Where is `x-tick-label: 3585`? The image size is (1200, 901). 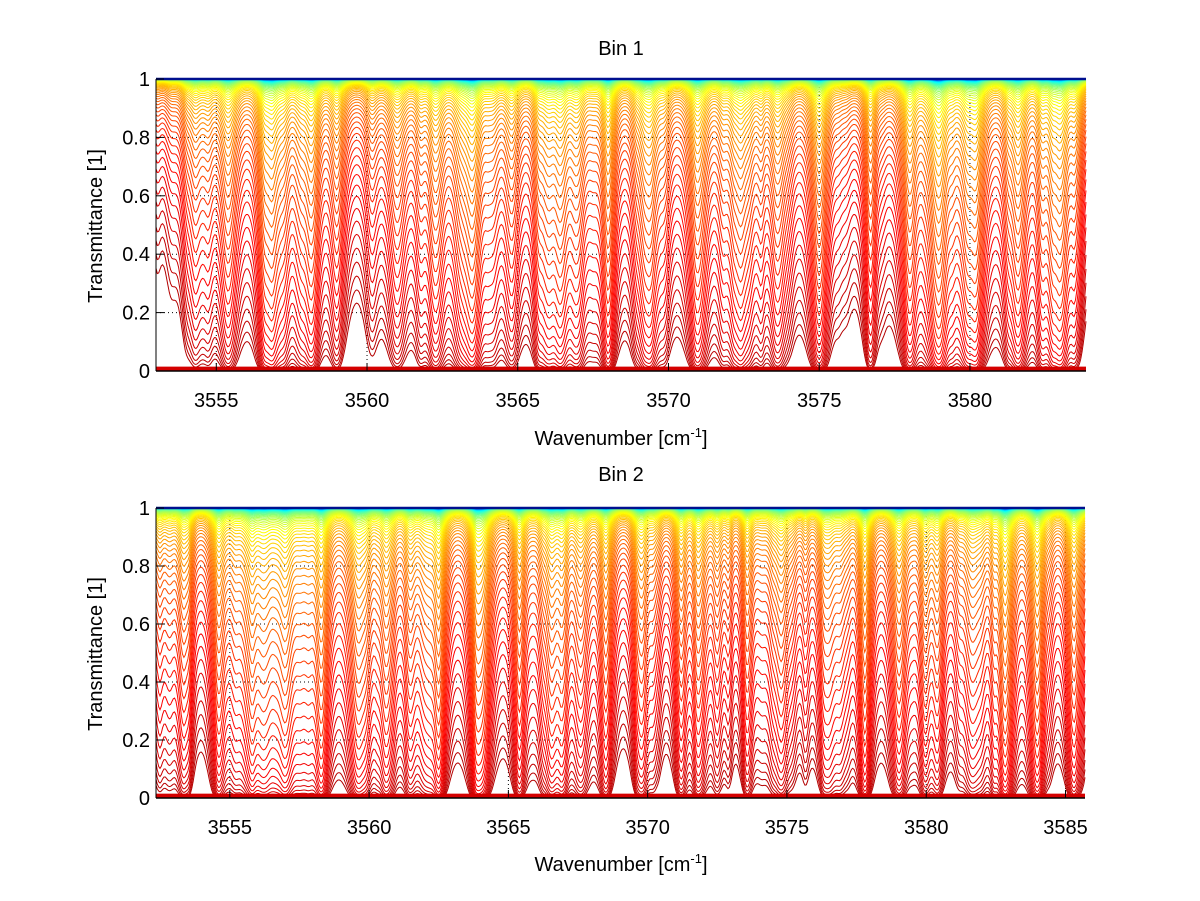 x-tick-label: 3585 is located at coordinates (1065, 828).